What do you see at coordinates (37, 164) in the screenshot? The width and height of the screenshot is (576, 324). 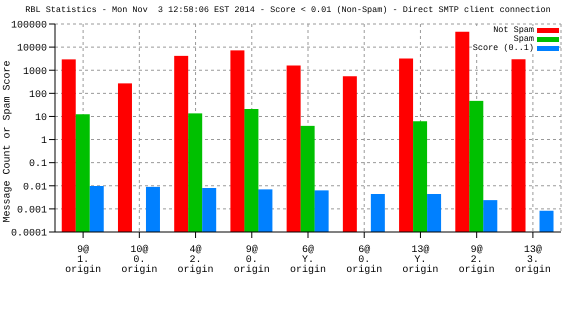 I see `y-tick-label: 0.1` at bounding box center [37, 164].